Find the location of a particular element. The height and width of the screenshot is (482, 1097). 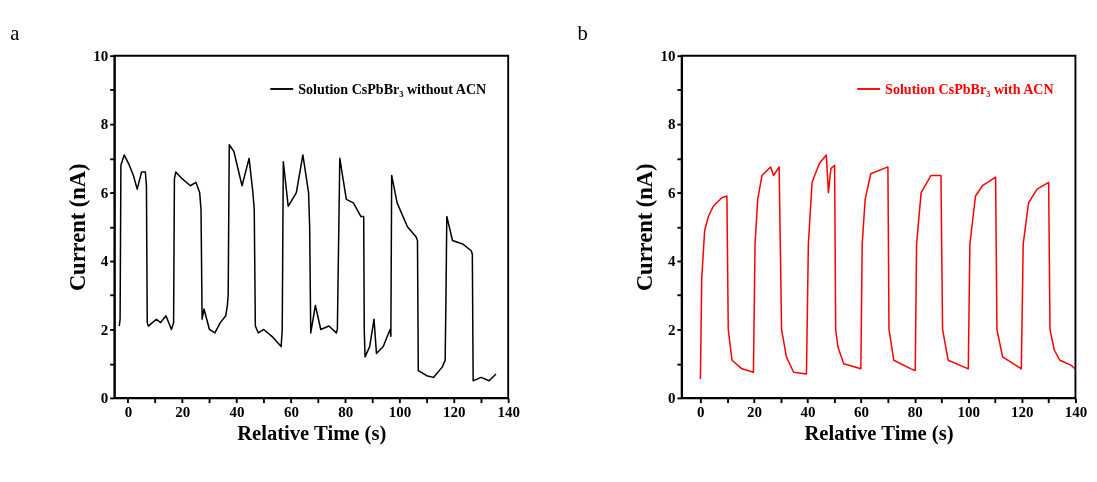

chart-title: a is located at coordinates (15, 32).